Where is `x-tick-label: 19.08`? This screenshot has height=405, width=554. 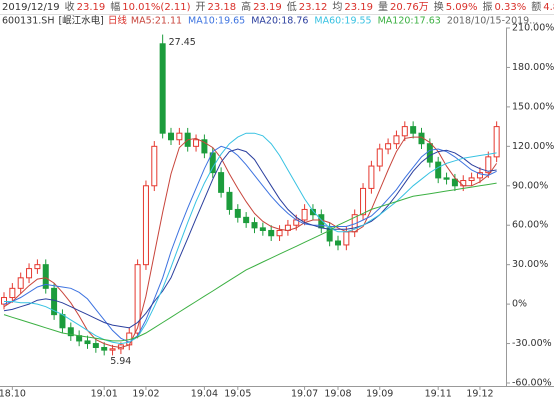 x-tick-label: 19.08 is located at coordinates (337, 394).